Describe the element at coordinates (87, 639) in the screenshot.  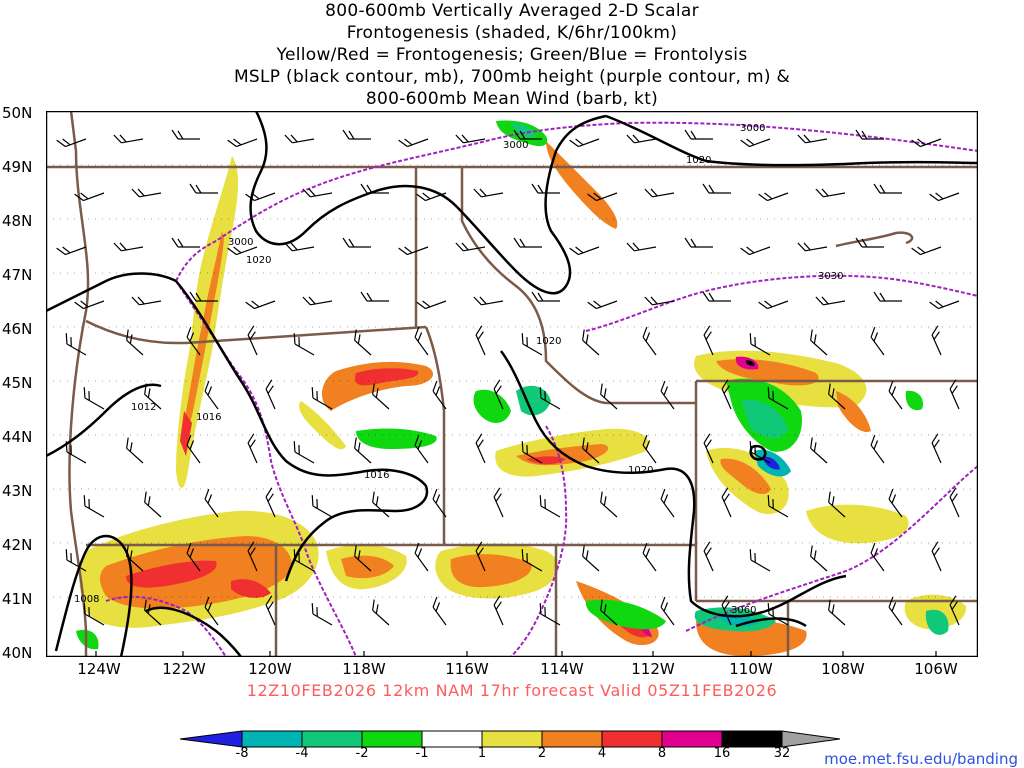
I see `fl-sw` at that location.